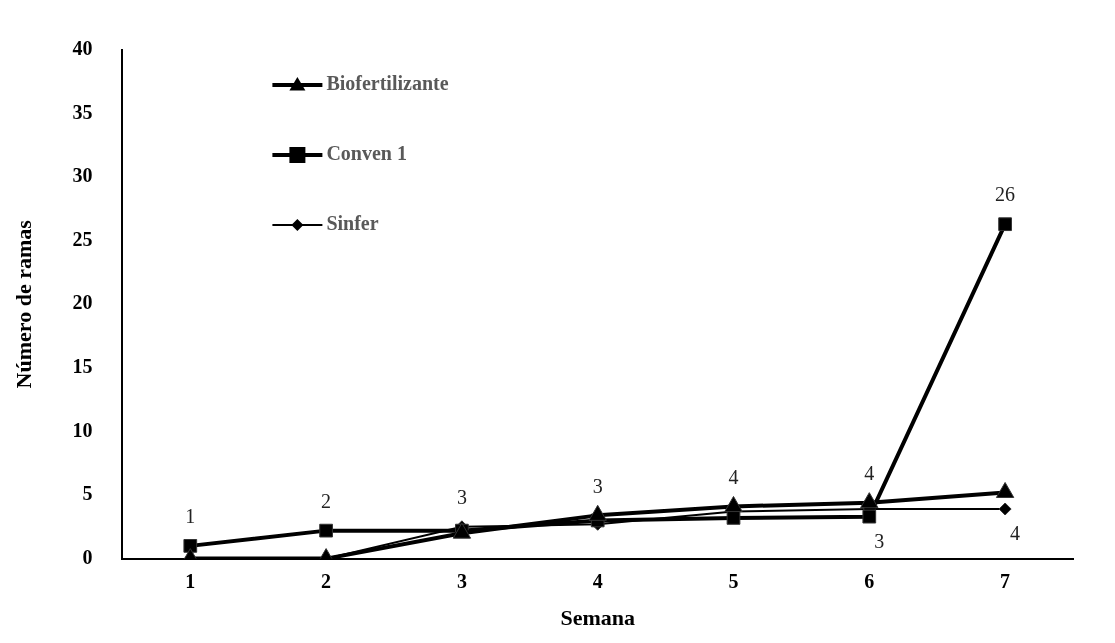 This screenshot has height=643, width=1115. Describe the element at coordinates (366, 153) in the screenshot. I see `legend-label: Conven 1` at that location.